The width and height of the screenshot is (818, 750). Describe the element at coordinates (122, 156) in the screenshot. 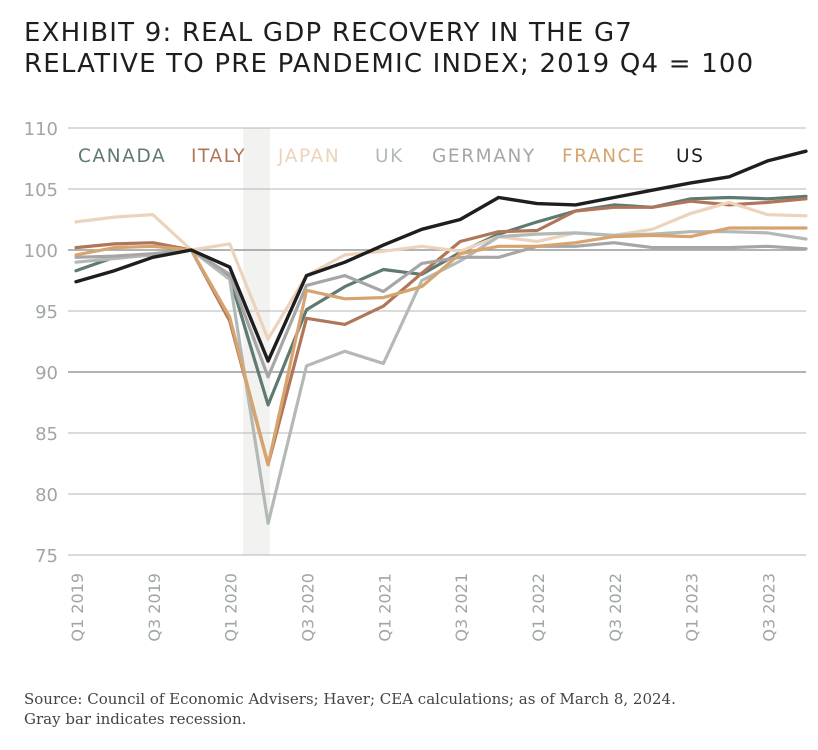

I see `legend-label-canada: CANADA` at that location.